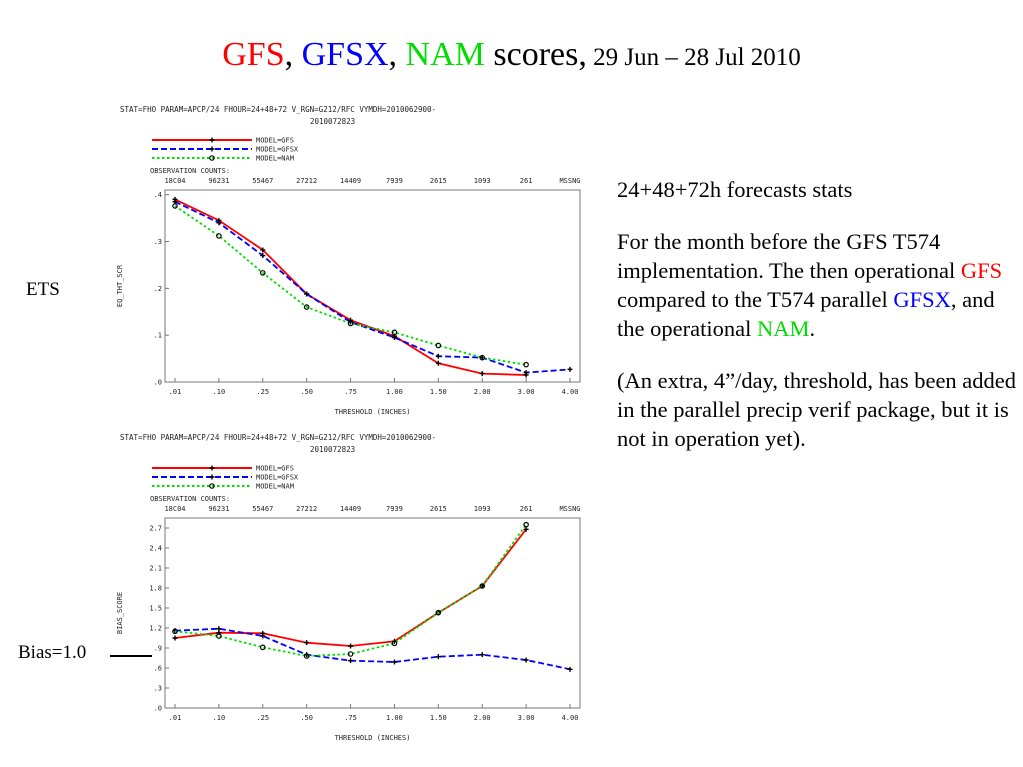 The height and width of the screenshot is (767, 1023). What do you see at coordinates (438, 509) in the screenshot?
I see `observation-count: 2615` at bounding box center [438, 509].